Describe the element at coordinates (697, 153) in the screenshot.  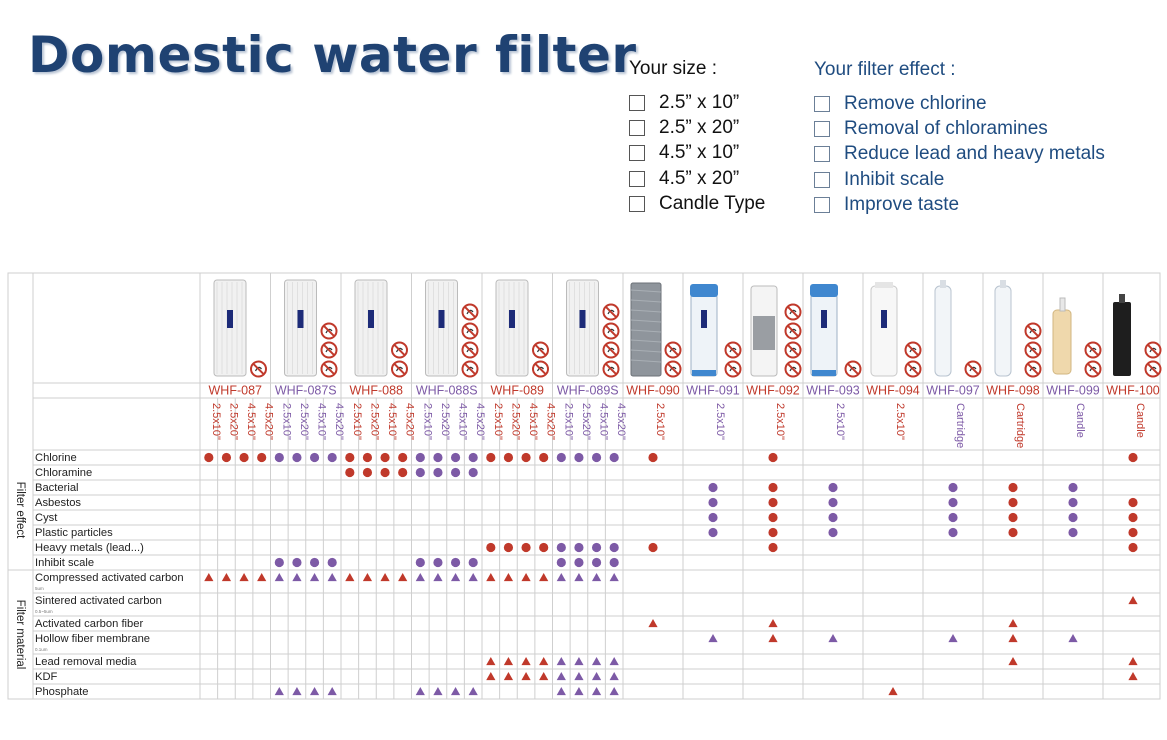
I see `size-option-4-5x10: 4.5” x 10”` at that location.